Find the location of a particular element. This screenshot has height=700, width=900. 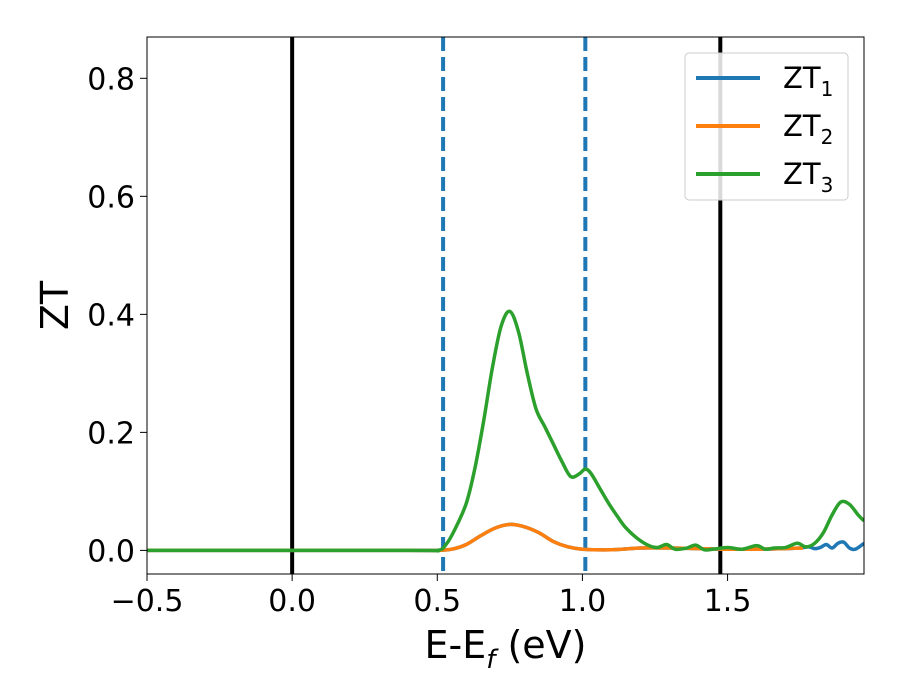

series-line-zt2 is located at coordinates (475, 537).